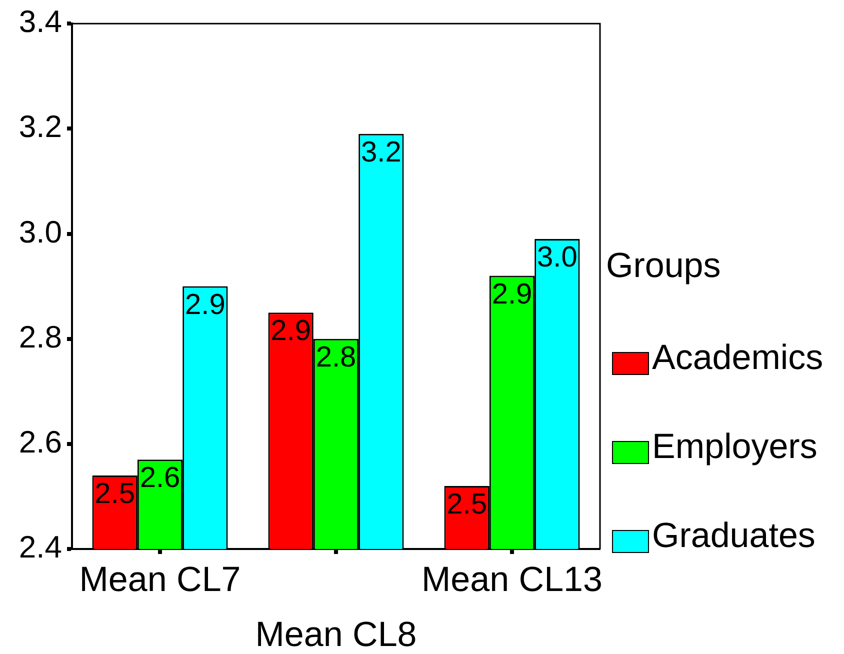 The width and height of the screenshot is (844, 654). I want to click on y-tick-label: 2.6, so click(40, 442).